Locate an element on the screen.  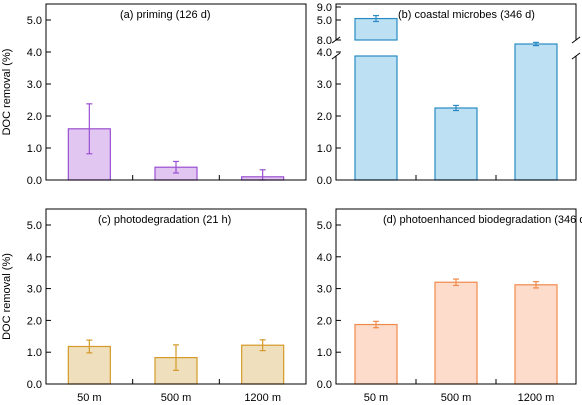
axis-frame-lower is located at coordinates (456, 118).